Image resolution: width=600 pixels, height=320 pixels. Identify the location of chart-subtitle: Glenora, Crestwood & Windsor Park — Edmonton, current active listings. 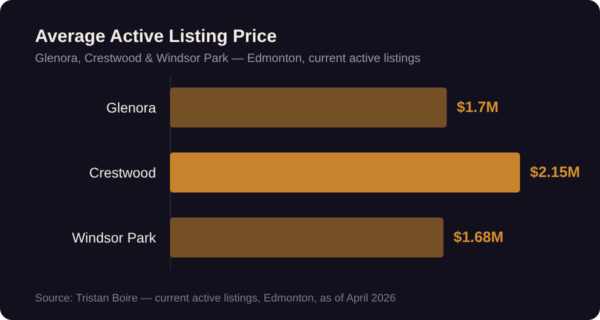
(227, 58).